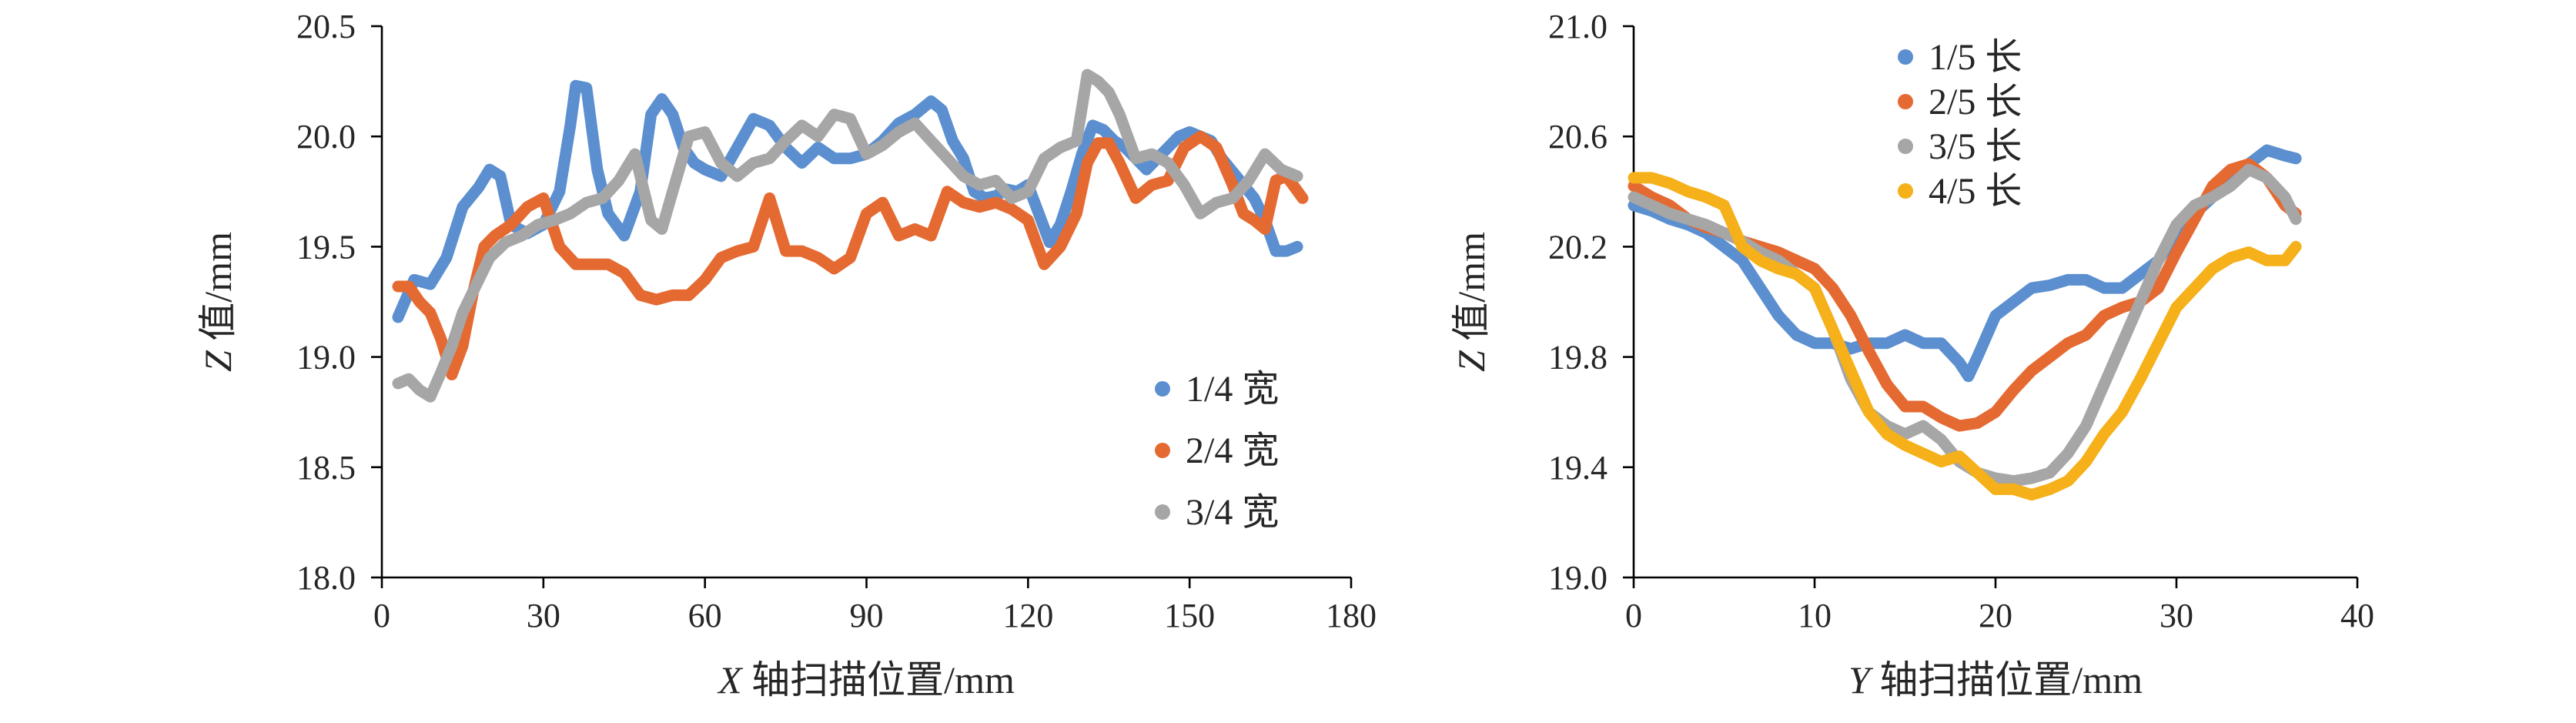 The width and height of the screenshot is (2576, 723). I want to click on y-tick-label: 18.5, so click(326, 468).